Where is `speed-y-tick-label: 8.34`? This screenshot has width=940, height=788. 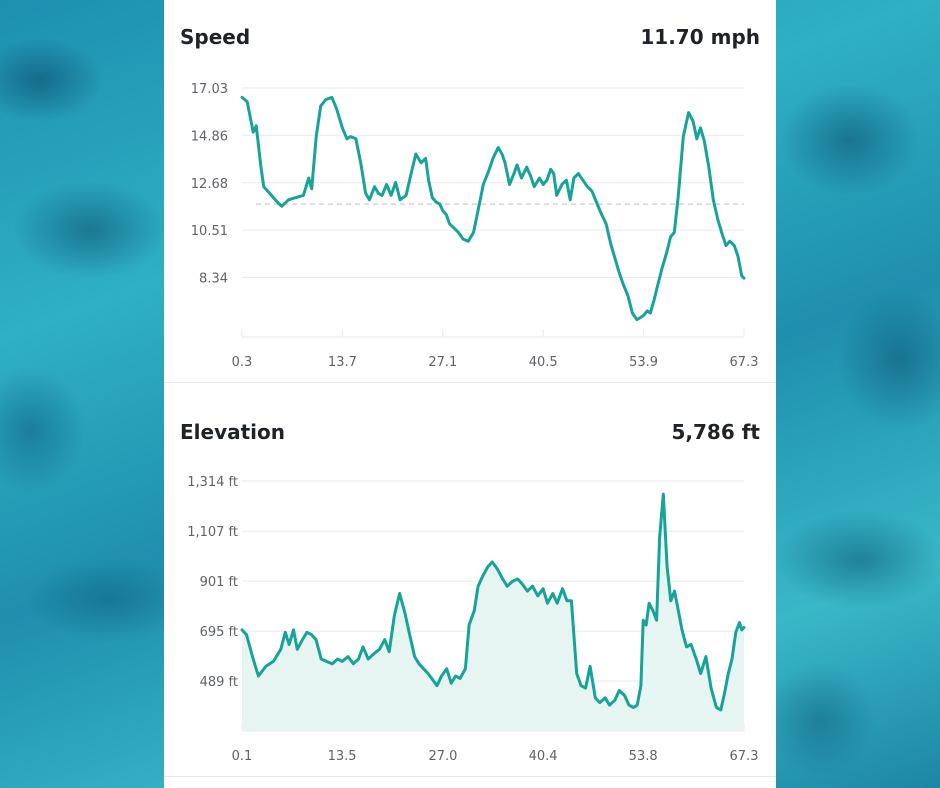
speed-y-tick-label: 8.34 is located at coordinates (213, 278).